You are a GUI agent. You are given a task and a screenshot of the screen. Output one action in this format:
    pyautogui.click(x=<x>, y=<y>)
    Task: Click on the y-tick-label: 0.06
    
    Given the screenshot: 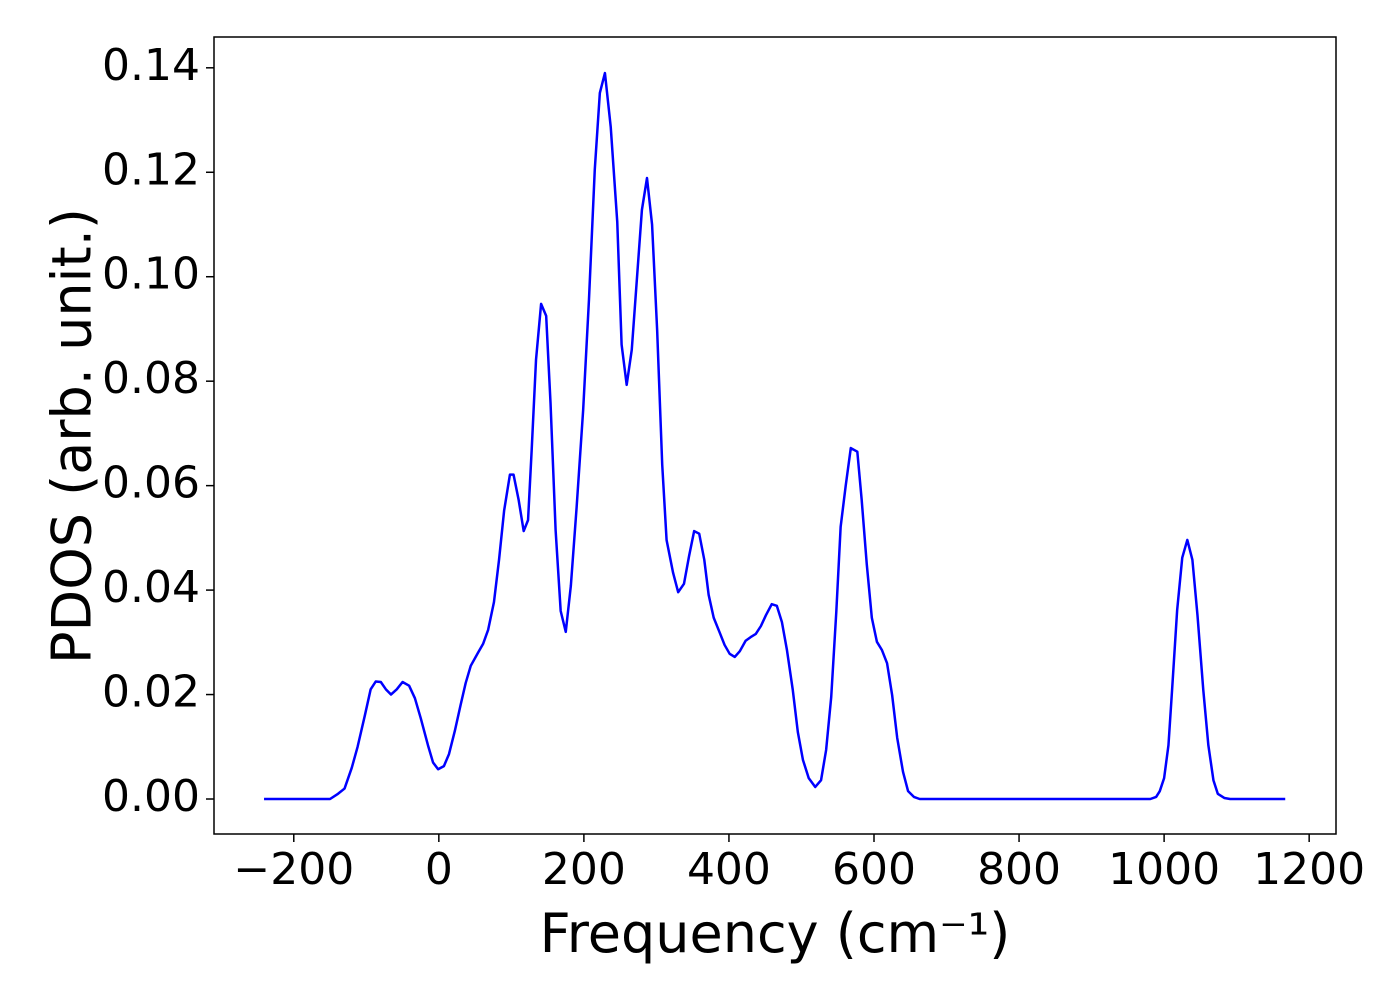 What is the action you would take?
    pyautogui.click(x=151, y=483)
    